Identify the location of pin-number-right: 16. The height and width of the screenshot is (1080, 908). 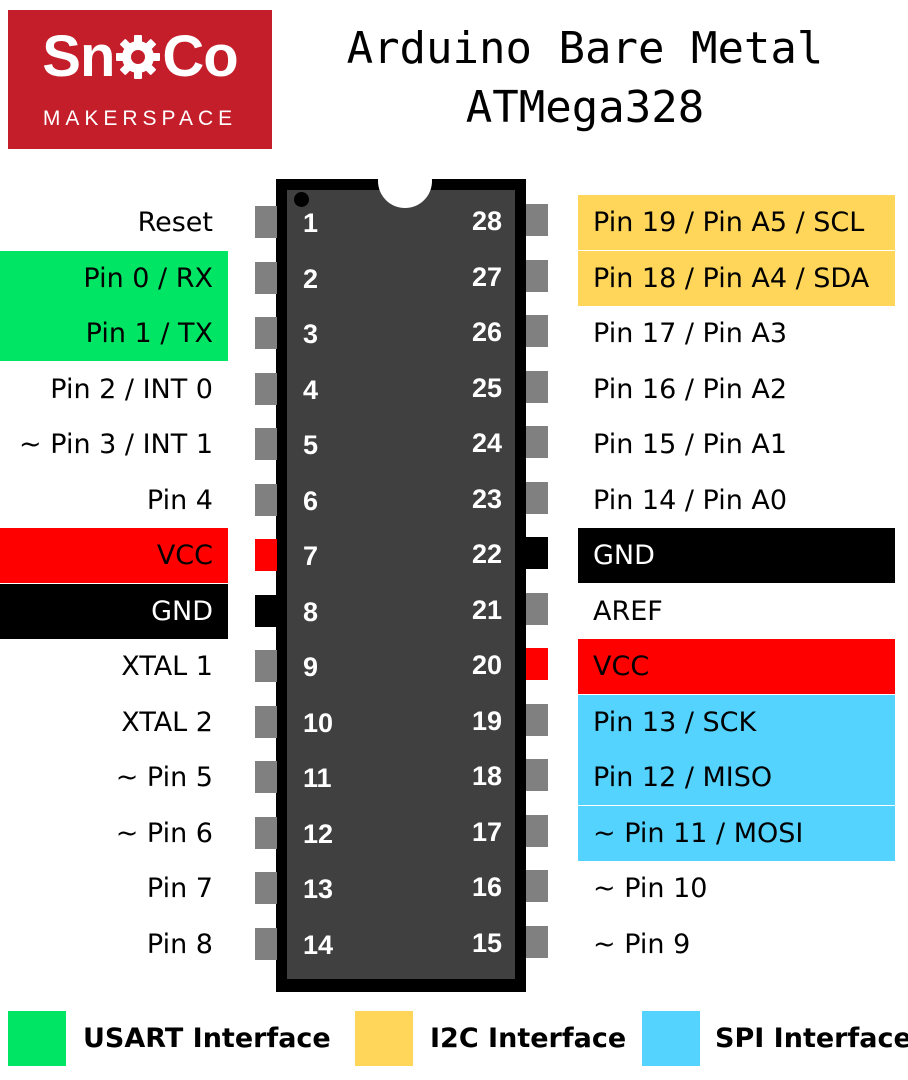
(486, 887).